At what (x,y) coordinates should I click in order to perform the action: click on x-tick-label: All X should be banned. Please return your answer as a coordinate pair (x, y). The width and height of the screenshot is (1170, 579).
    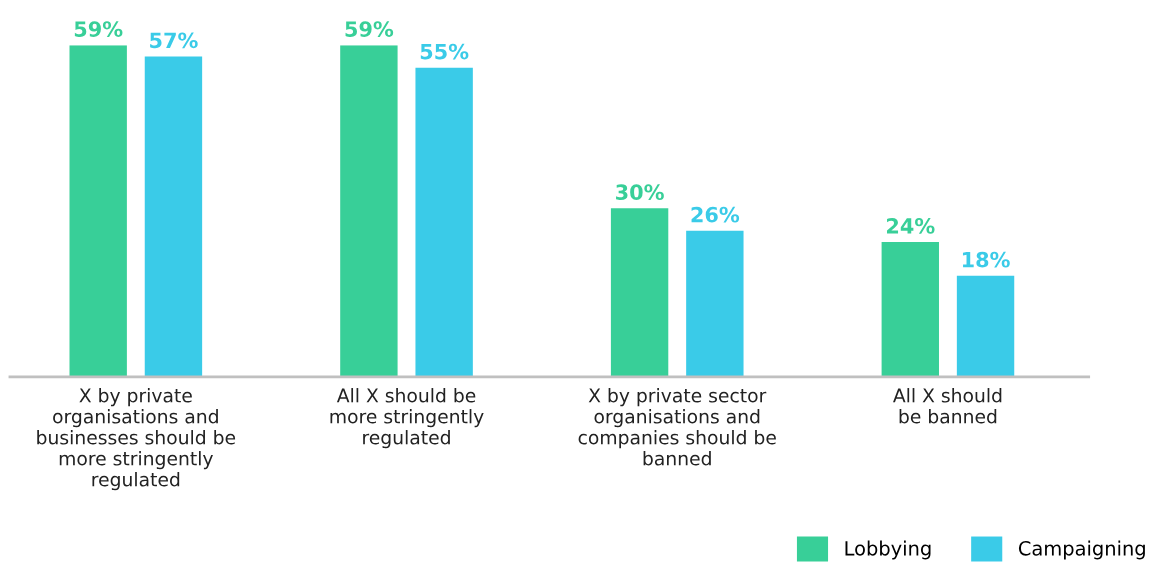
    Looking at the image, I should click on (947, 406).